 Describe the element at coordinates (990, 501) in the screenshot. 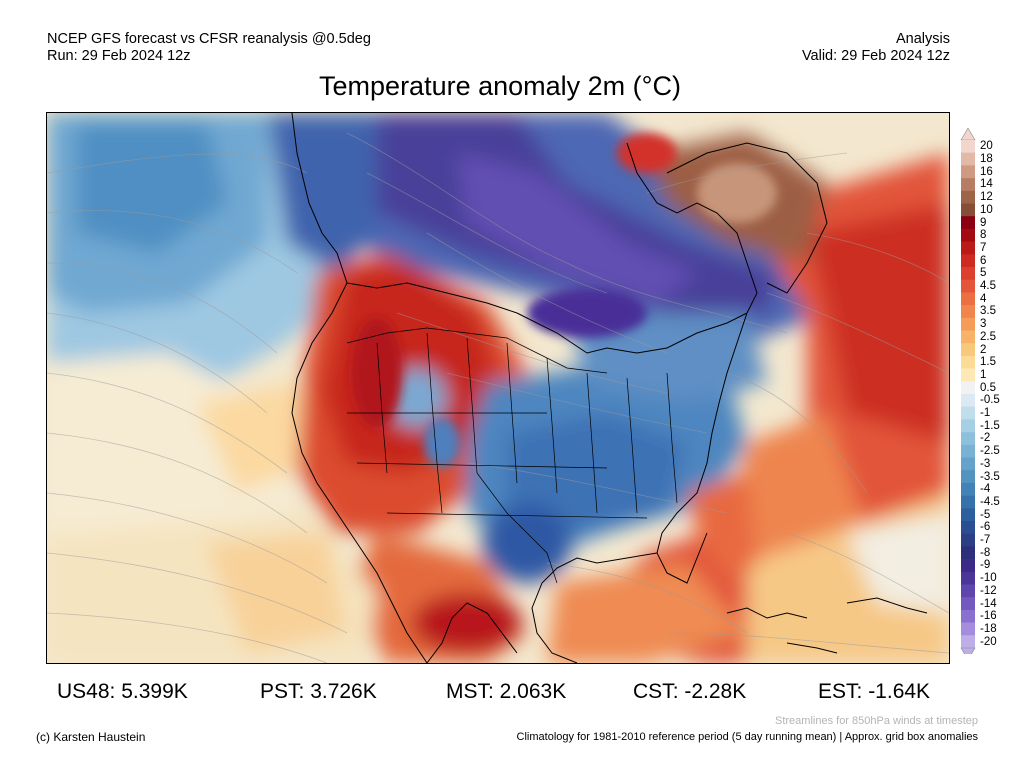

I see `colorbar-label: -4.5` at that location.